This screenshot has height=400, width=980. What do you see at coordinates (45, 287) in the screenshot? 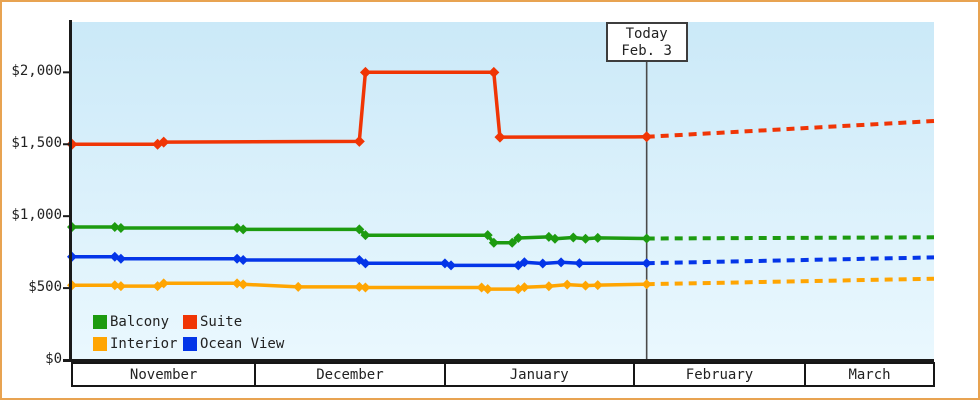
I see `y-axis-label: $500` at bounding box center [45, 287].